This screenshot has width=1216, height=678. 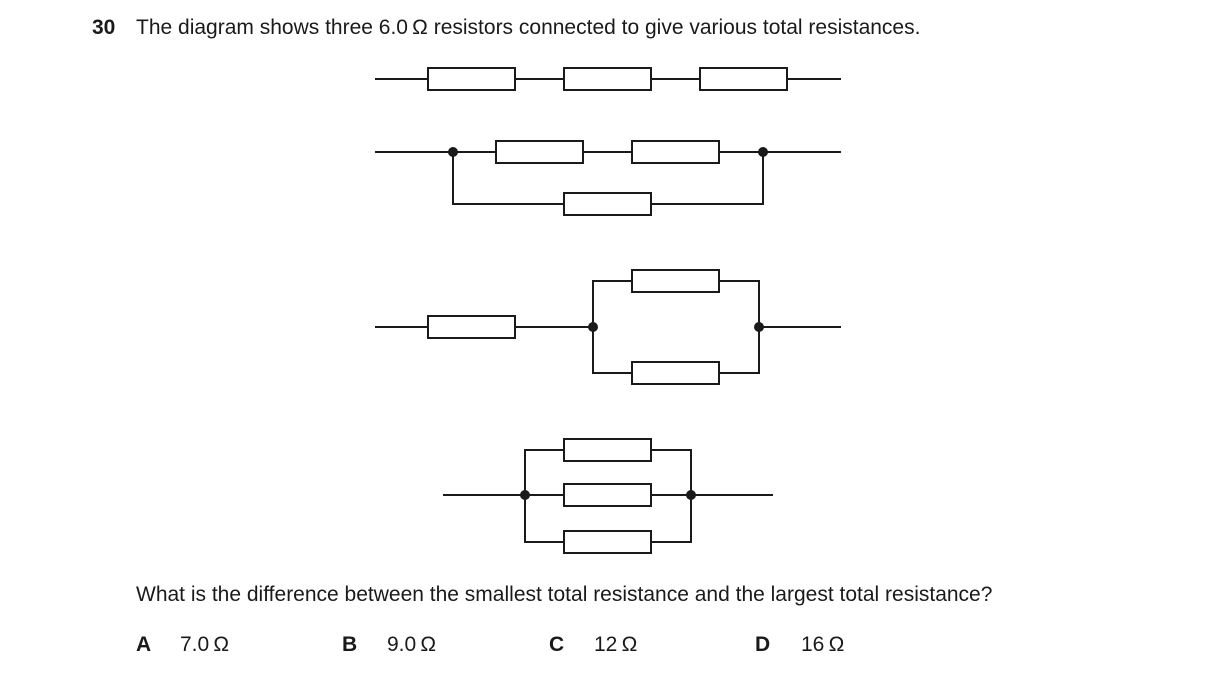 I want to click on option-b-letter: B, so click(x=350, y=644).